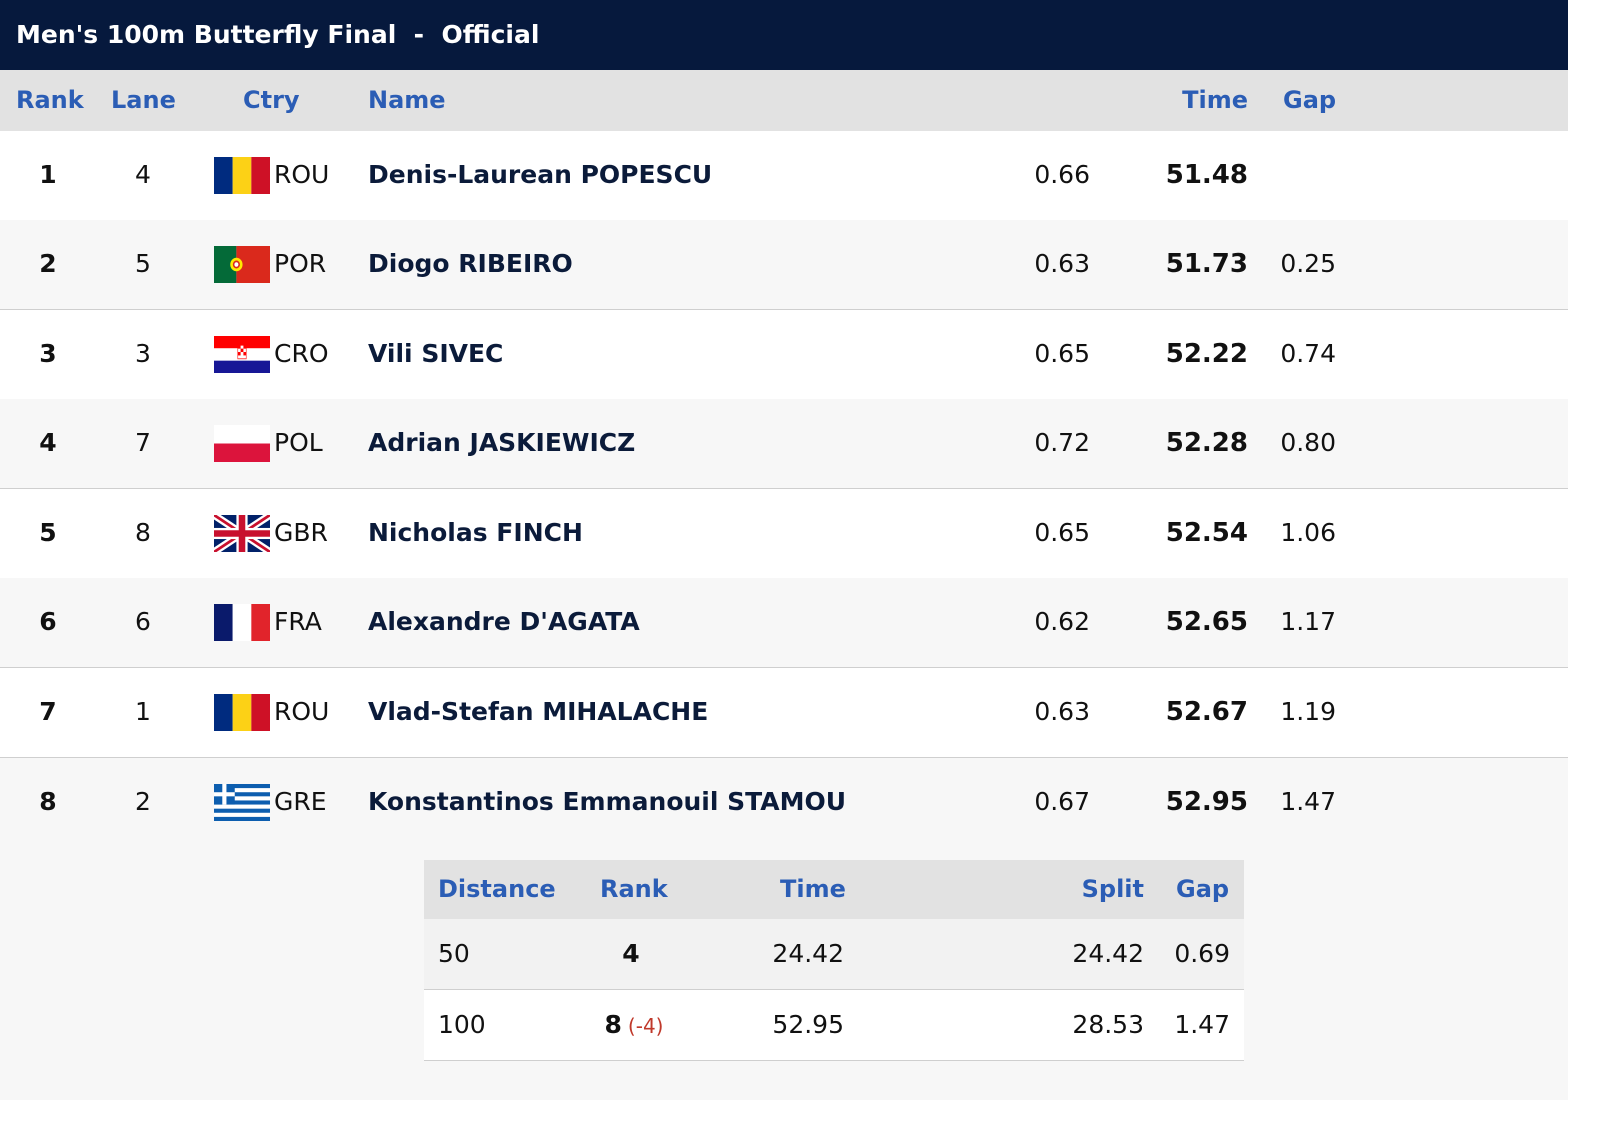 Image resolution: width=1608 pixels, height=1130 pixels. What do you see at coordinates (454, 953) in the screenshot?
I see `split-distance: 50` at bounding box center [454, 953].